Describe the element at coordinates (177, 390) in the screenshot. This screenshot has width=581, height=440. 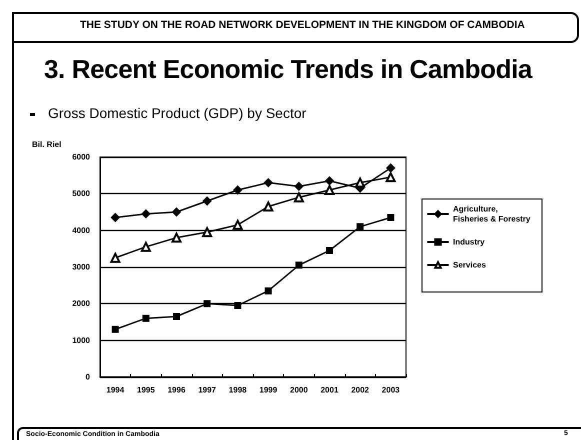
I see `x-tick-label: 1996` at that location.